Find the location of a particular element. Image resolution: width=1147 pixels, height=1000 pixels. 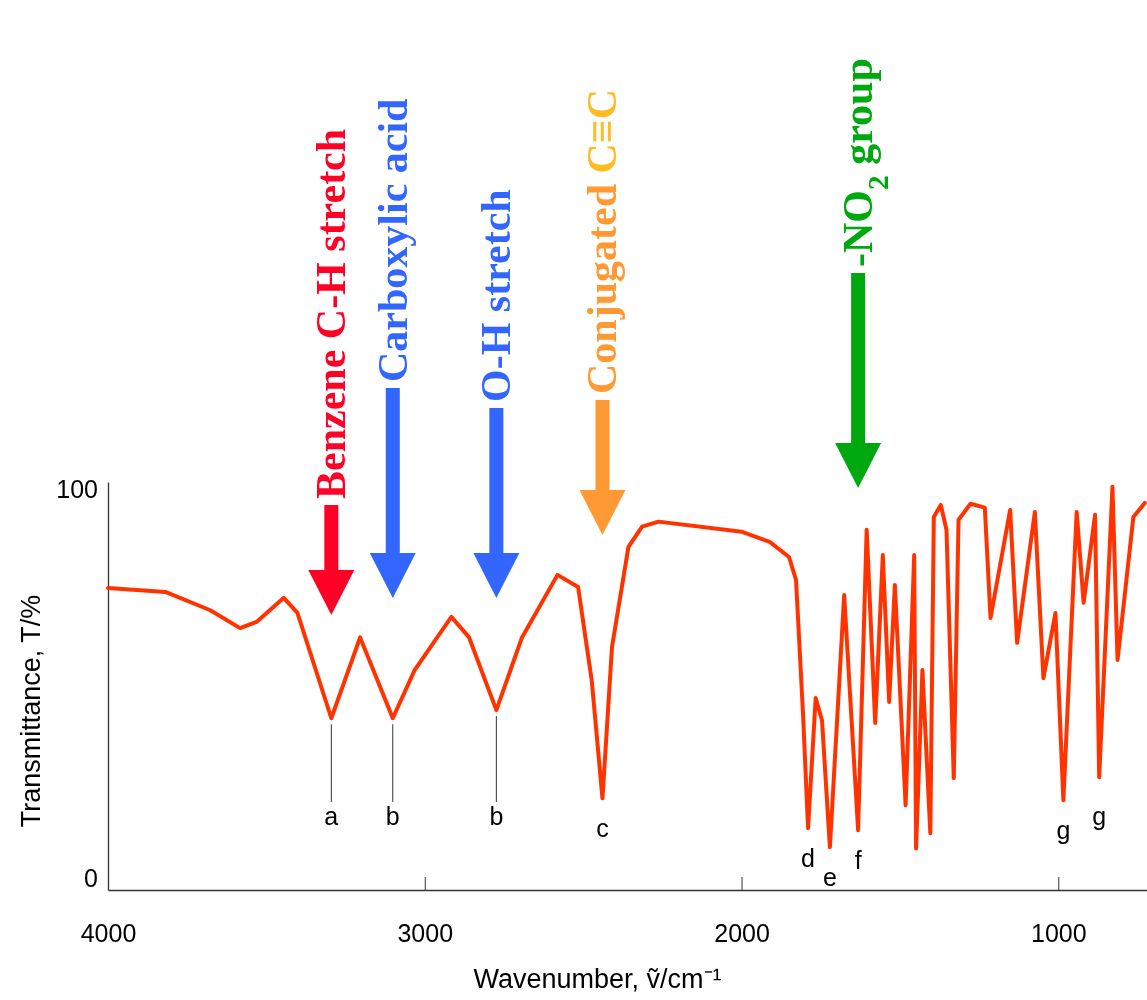

x-tick-label: 2000 is located at coordinates (742, 932).